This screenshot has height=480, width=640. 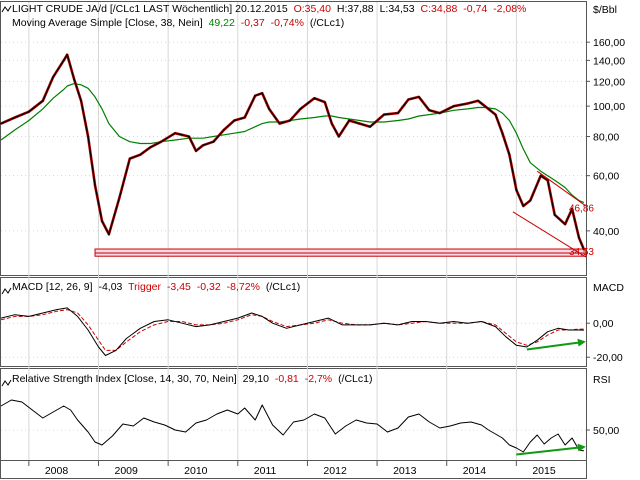 What do you see at coordinates (561, 188) in the screenshot?
I see `trend-line` at bounding box center [561, 188].